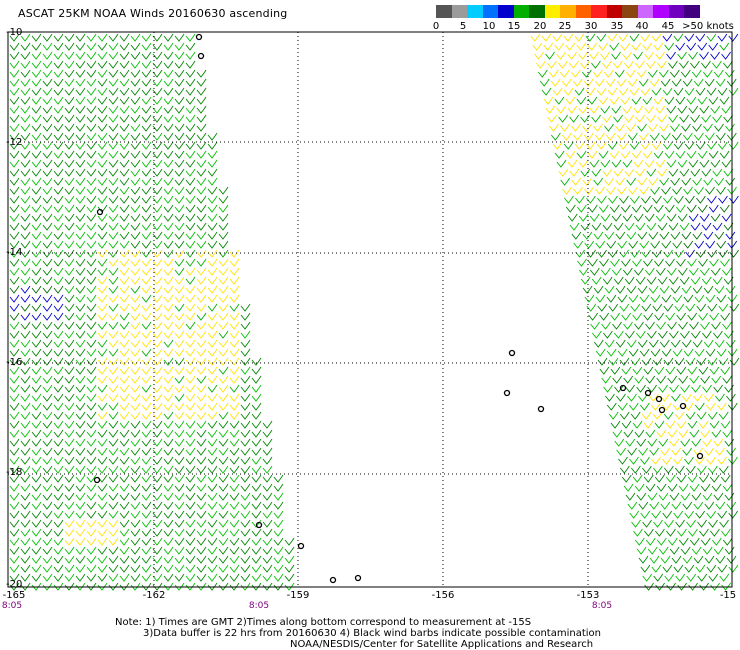  What do you see at coordinates (489, 26) in the screenshot?
I see `legend-label-10: 10` at bounding box center [489, 26].